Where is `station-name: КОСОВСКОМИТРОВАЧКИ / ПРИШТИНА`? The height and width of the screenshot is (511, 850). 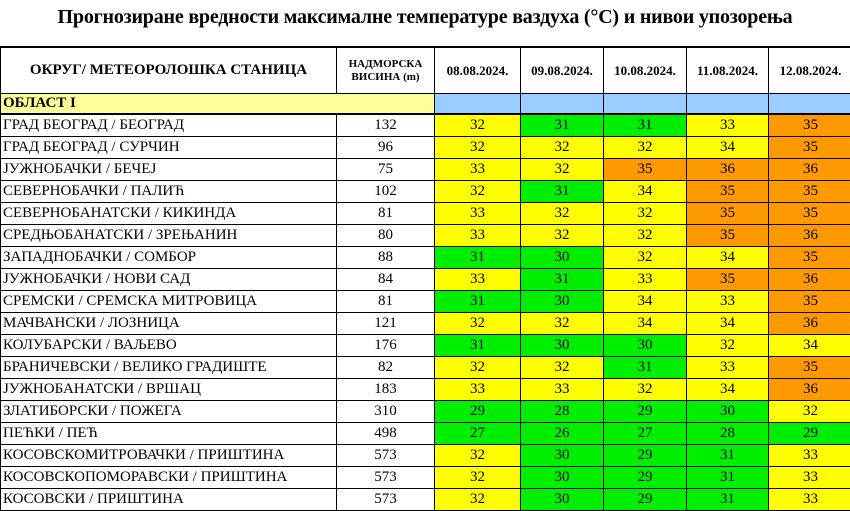
station-name: КОСОВСКОМИТРОВАЧКИ / ПРИШТИНА is located at coordinates (169, 456).